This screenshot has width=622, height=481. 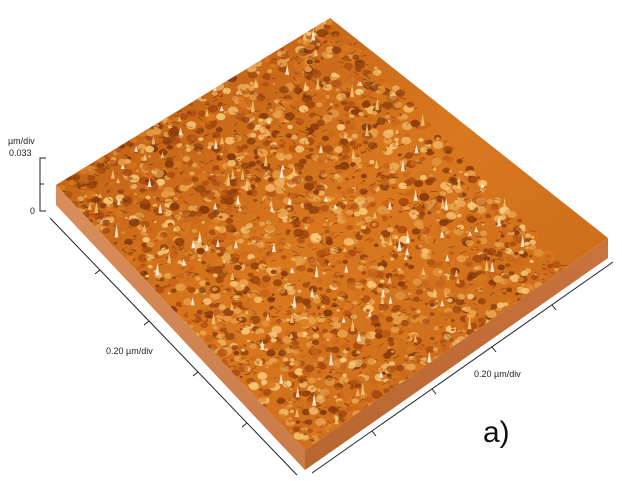 I want to click on y-axis-label: 0.20 µm/div, so click(x=497, y=374).